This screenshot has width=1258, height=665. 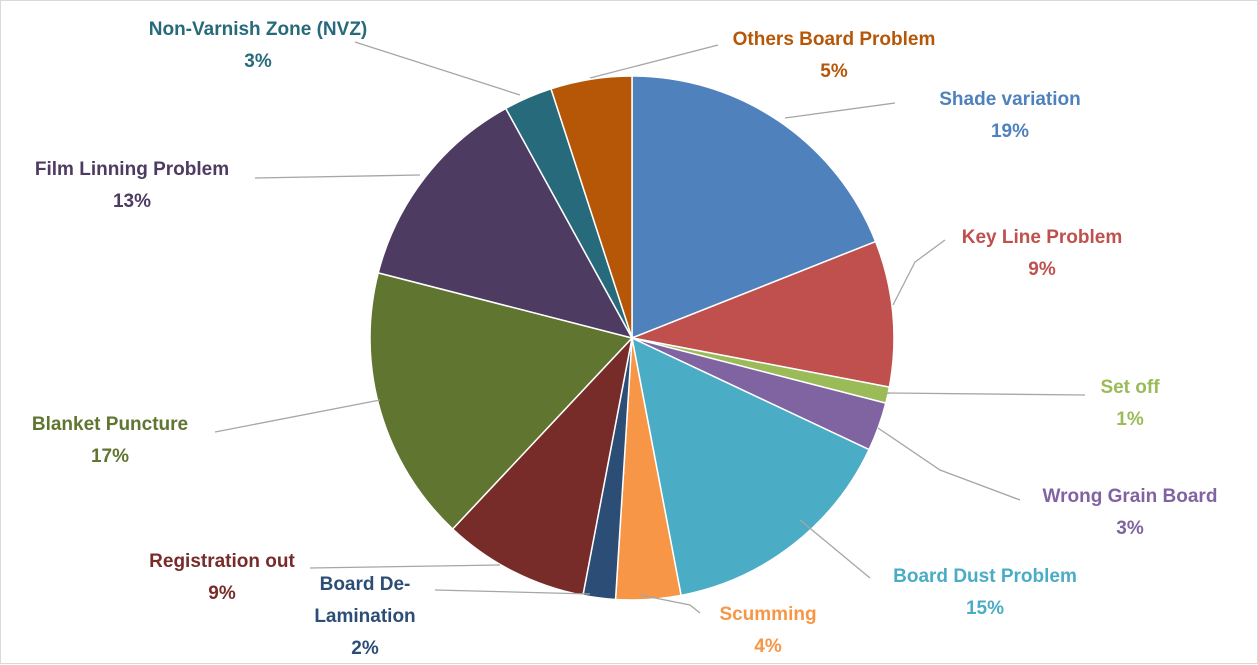 What do you see at coordinates (1042, 254) in the screenshot?
I see `data-label: Key Line Problem 9%` at bounding box center [1042, 254].